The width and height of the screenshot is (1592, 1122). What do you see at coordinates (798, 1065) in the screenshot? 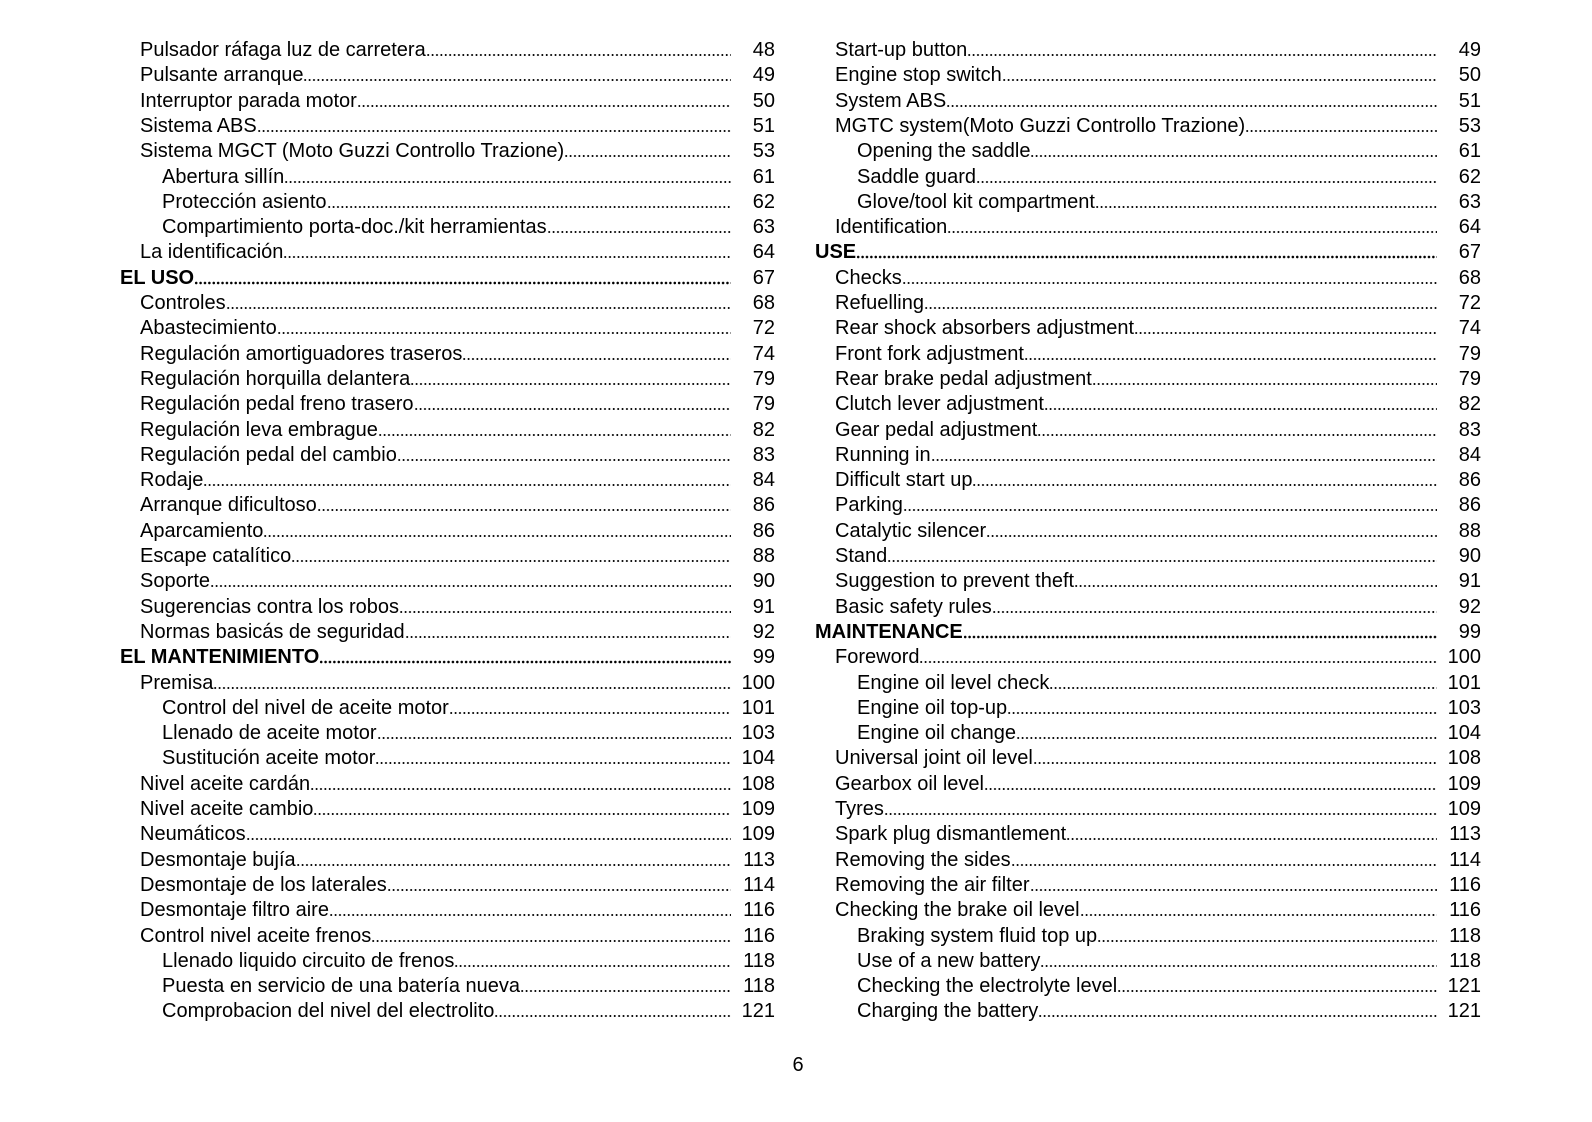
I see `page-number: 6` at bounding box center [798, 1065].